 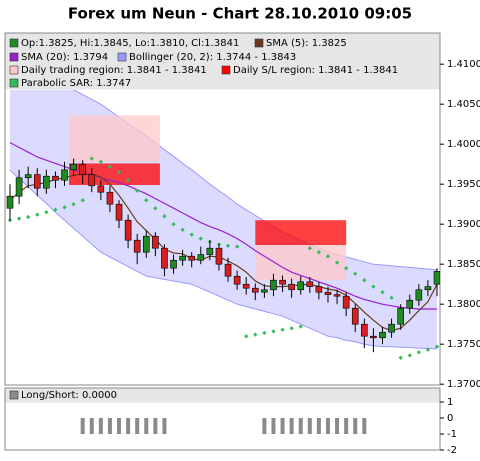 I want to click on region, so click(x=114, y=138).